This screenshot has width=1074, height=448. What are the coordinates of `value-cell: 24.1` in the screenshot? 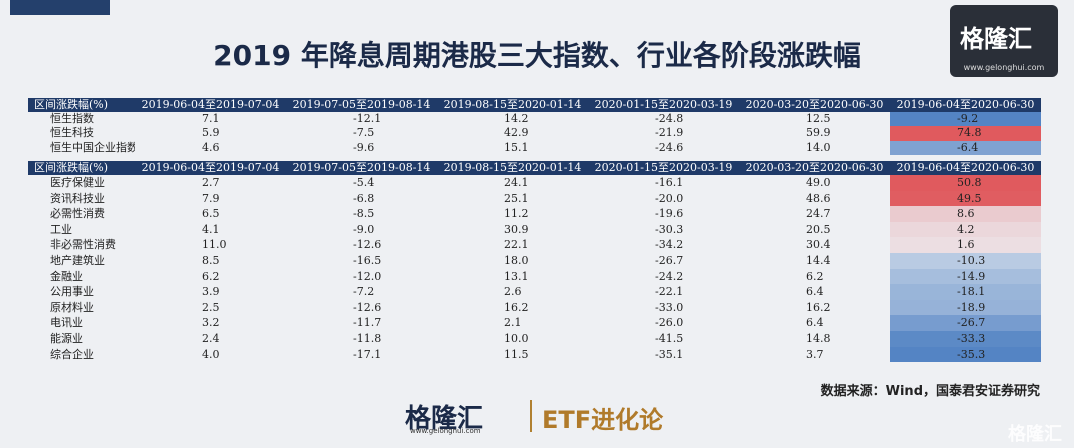 It's located at (516, 182).